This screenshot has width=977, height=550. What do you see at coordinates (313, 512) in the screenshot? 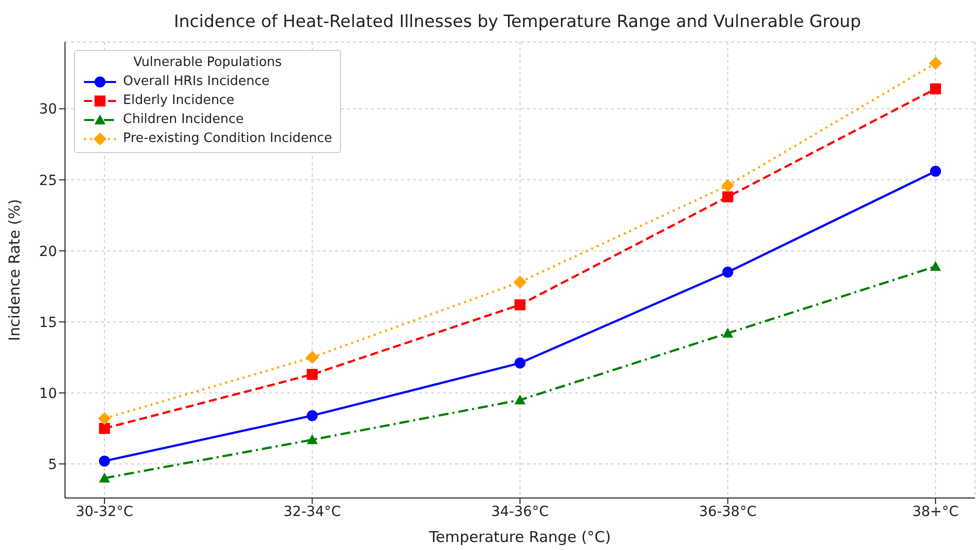
I see `x-tick-label: 32-34°C` at bounding box center [313, 512].